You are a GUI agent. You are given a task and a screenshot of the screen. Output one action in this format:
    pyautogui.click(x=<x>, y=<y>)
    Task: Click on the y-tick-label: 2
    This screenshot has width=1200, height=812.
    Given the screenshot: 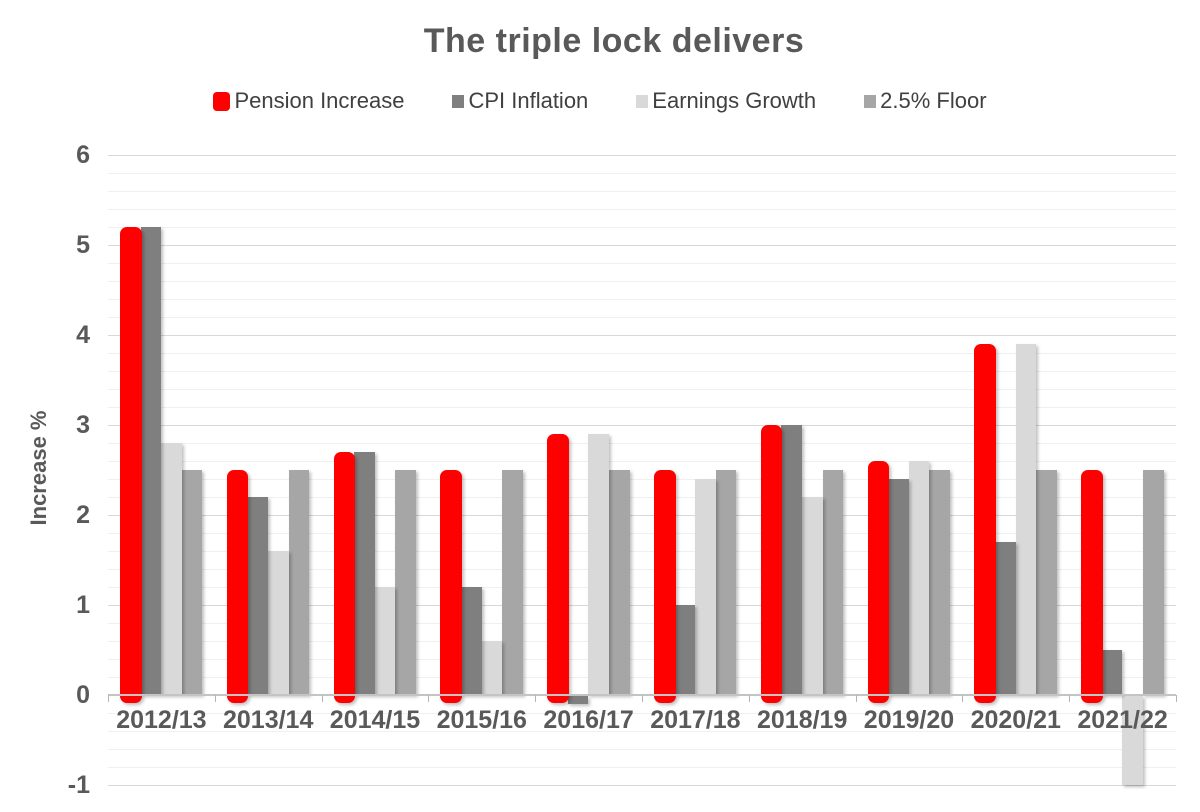 What is the action you would take?
    pyautogui.click(x=83, y=515)
    